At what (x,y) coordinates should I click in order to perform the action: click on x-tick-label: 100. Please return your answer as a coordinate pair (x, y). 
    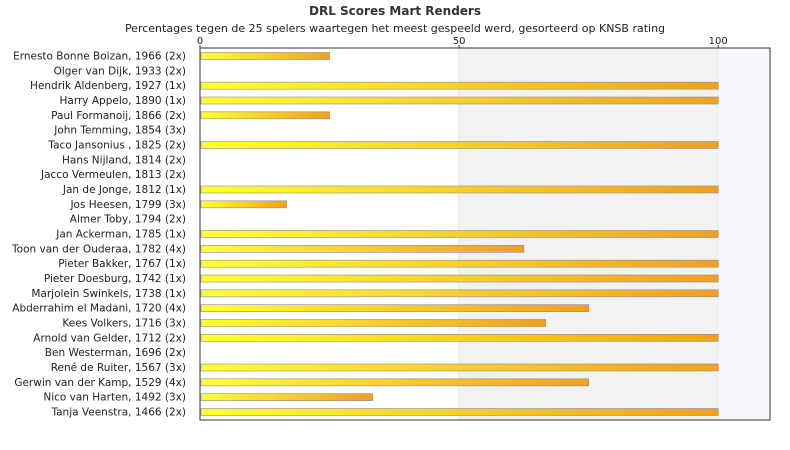
    Looking at the image, I should click on (718, 41).